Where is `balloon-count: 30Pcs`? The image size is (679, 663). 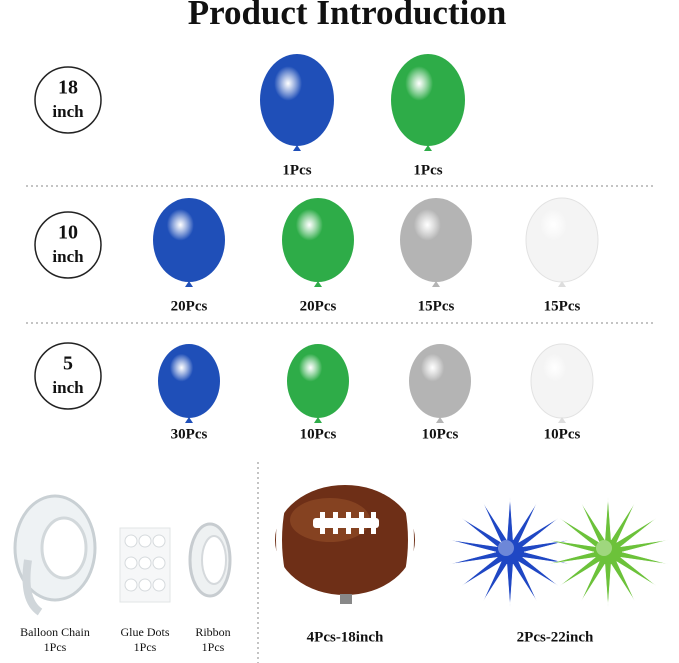 balloon-count: 30Pcs is located at coordinates (189, 434).